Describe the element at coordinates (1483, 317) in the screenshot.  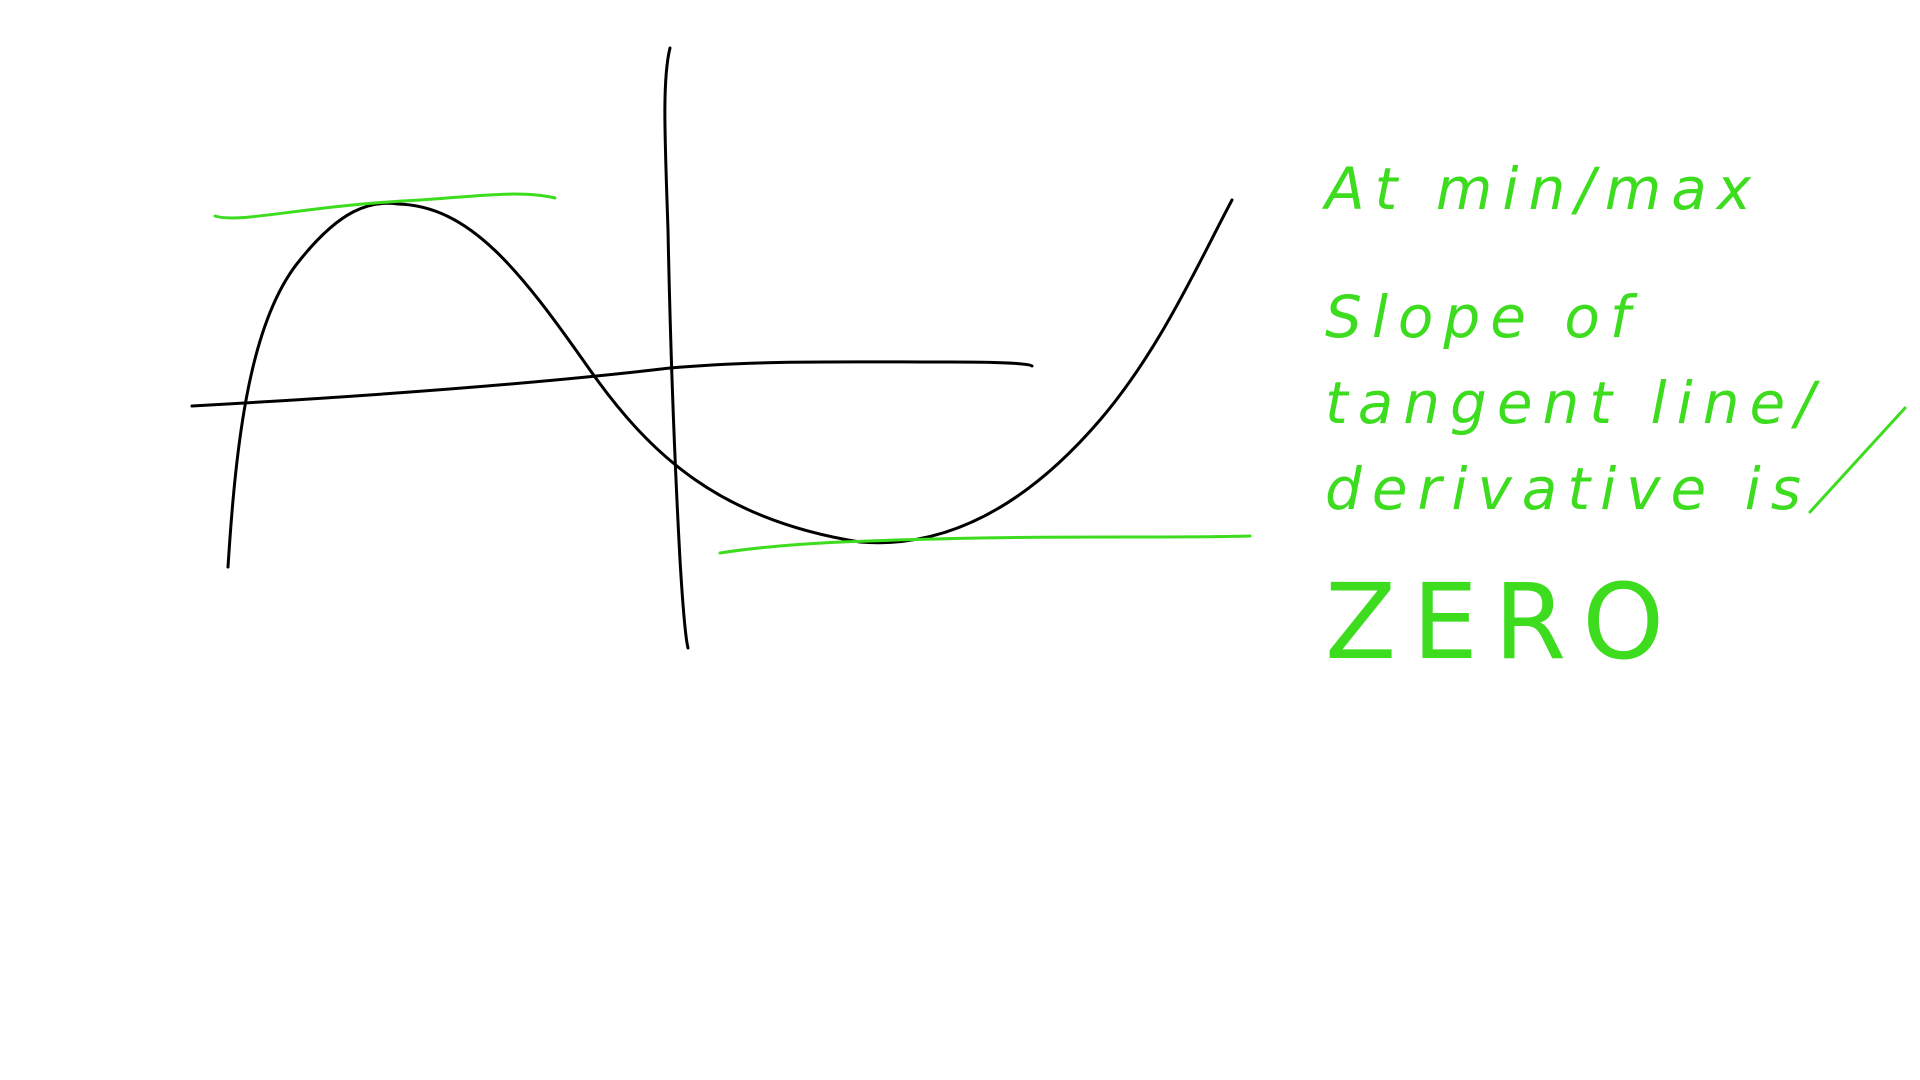
I see `note-line-slope-of: Slope of` at that location.